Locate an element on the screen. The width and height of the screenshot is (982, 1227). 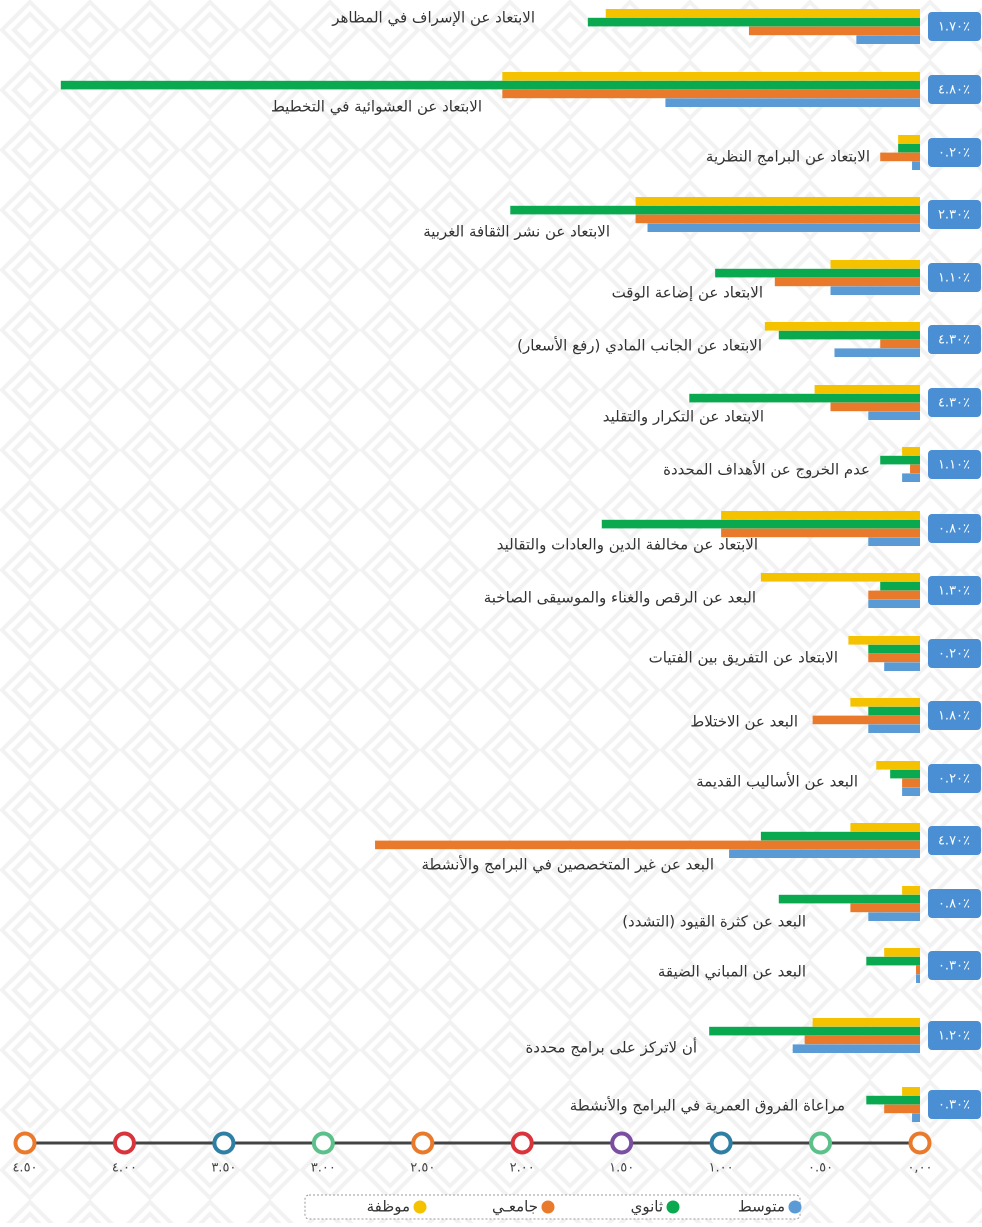
x-tick-label: ٤.٥٠ is located at coordinates (24, 1168).